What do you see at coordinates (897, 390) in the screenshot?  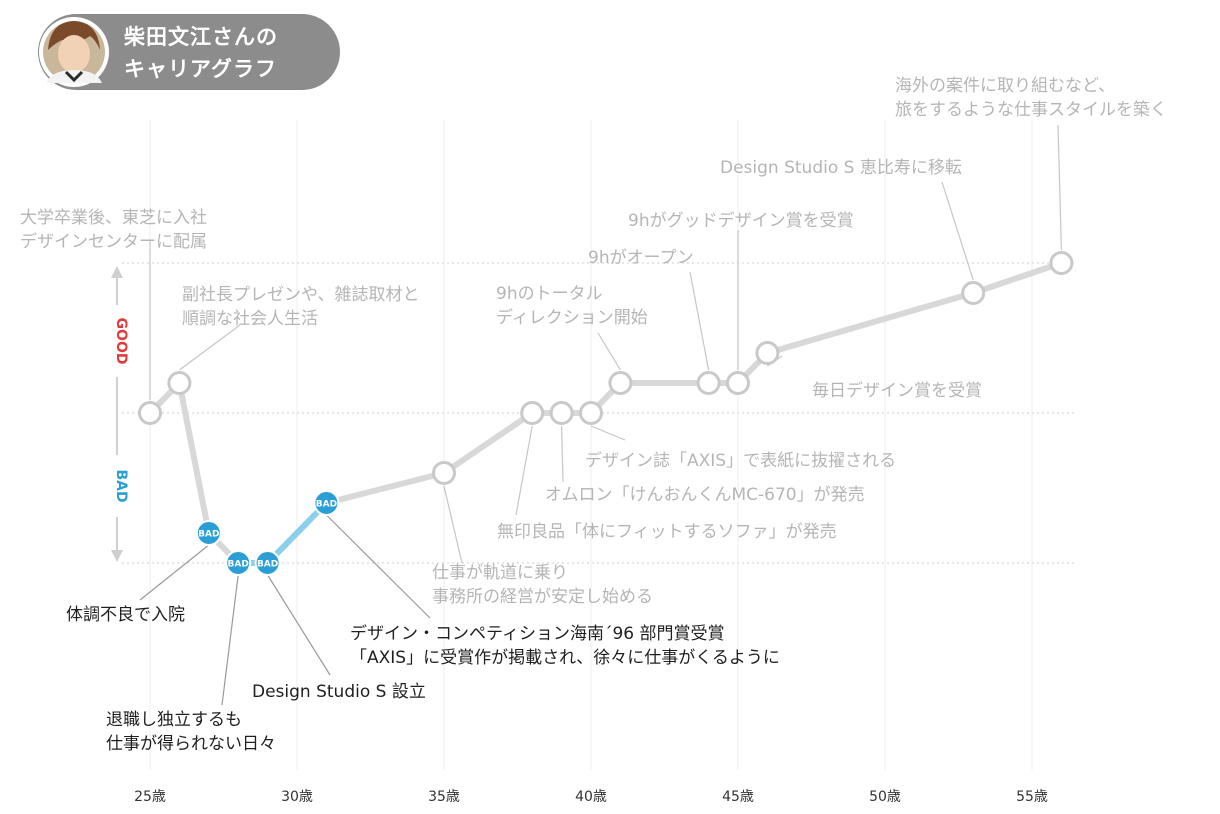 I see `annotation-text: 毎日デザイン賞を受賞` at bounding box center [897, 390].